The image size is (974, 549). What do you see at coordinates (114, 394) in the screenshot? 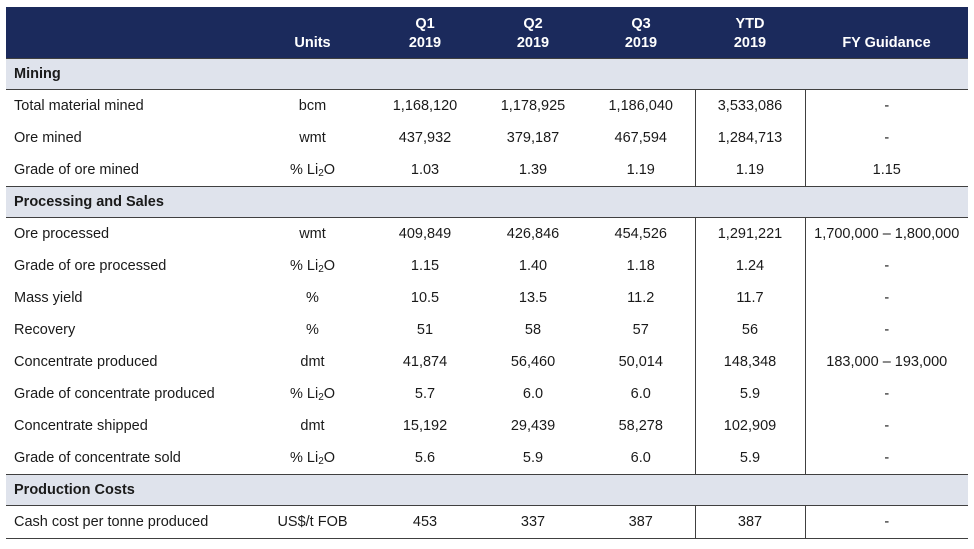
I see `row-label: Grade of concentrate produced` at bounding box center [114, 394].